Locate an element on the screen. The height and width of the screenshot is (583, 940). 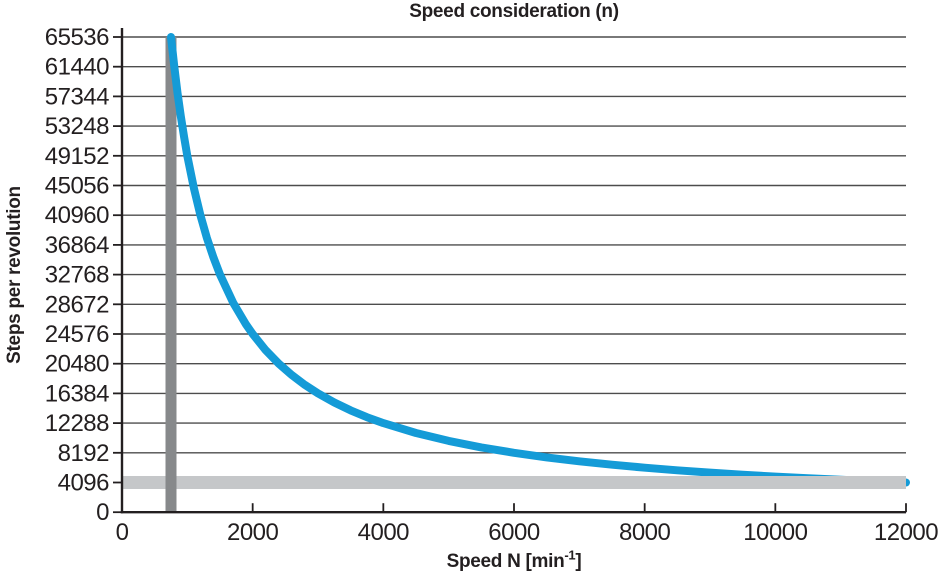
x-axis-title: Speed N [min-1] is located at coordinates (514, 560).